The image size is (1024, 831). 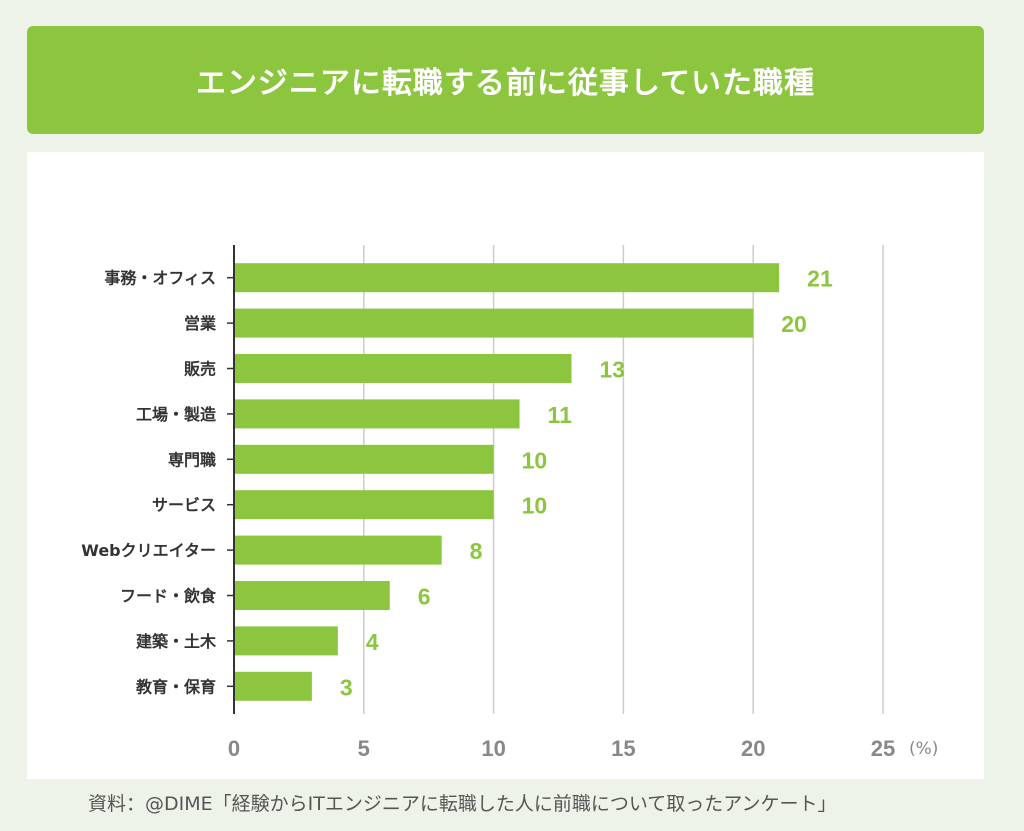 What do you see at coordinates (560, 415) in the screenshot?
I see `value-label: 11` at bounding box center [560, 415].